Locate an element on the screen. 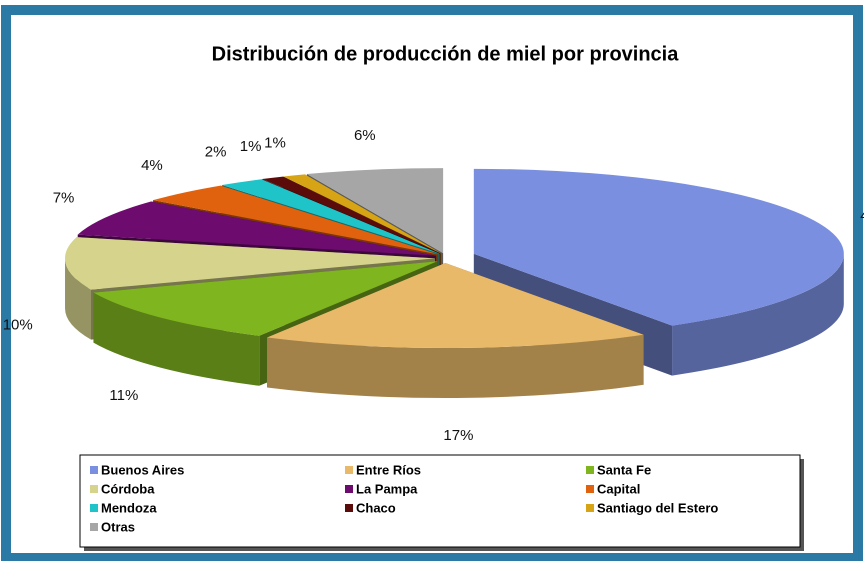 The height and width of the screenshot is (561, 864). legend-label: Córdoba is located at coordinates (128, 488).